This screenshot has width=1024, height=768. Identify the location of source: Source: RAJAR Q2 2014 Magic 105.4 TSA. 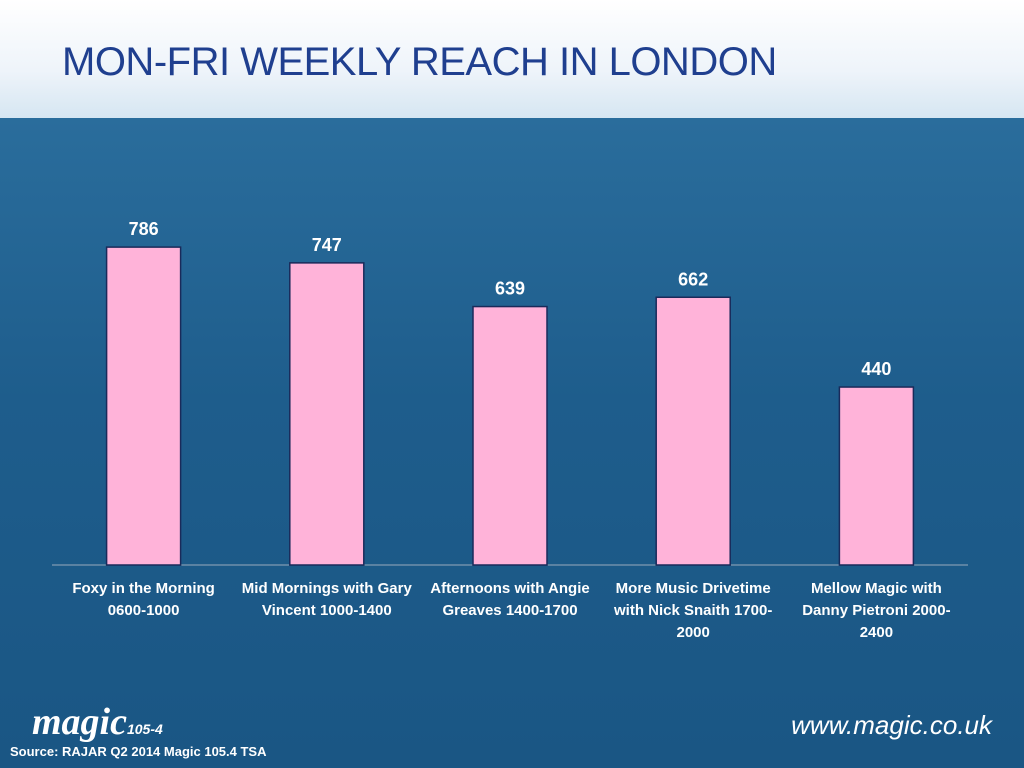
(138, 751).